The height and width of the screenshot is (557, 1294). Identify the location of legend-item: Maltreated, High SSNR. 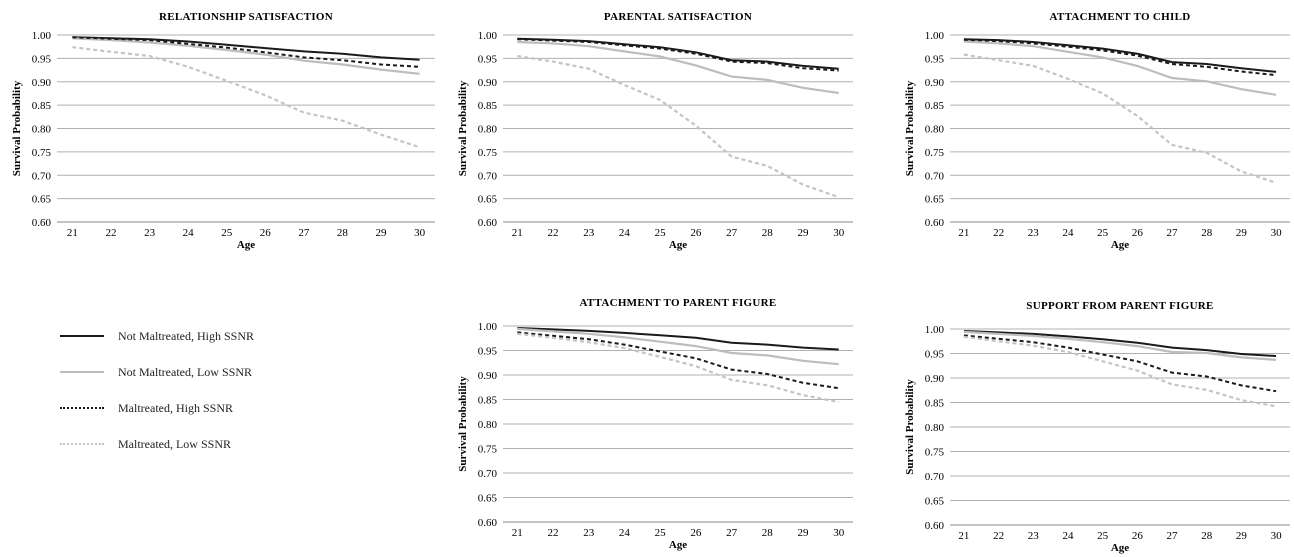
(157, 408).